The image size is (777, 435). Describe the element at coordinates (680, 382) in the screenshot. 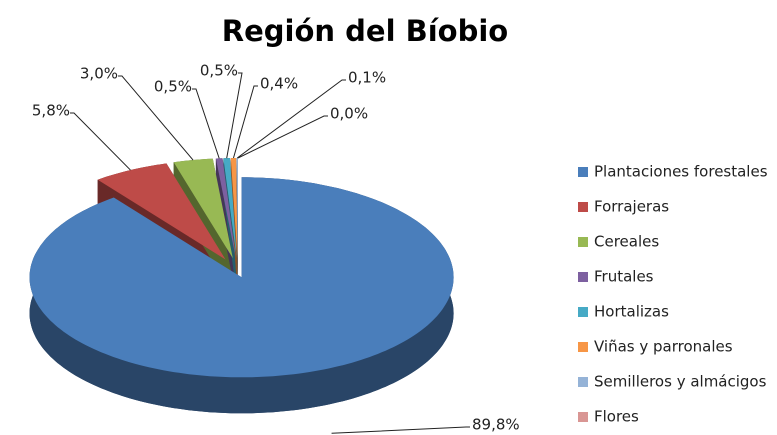

I see `legend-label: Semilleros y almácigos` at that location.